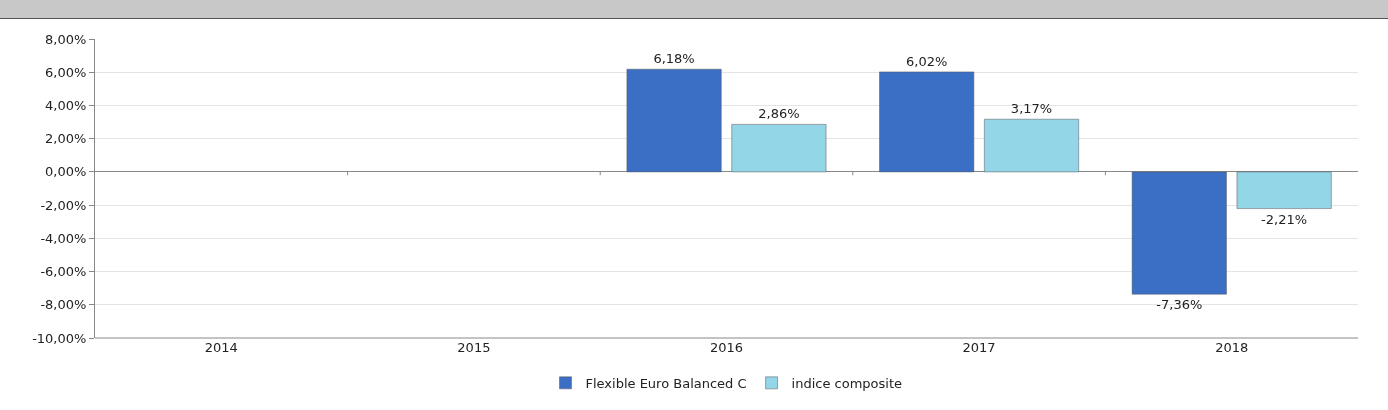 The height and width of the screenshot is (410, 1388). I want to click on data-label: 2,86%, so click(779, 114).